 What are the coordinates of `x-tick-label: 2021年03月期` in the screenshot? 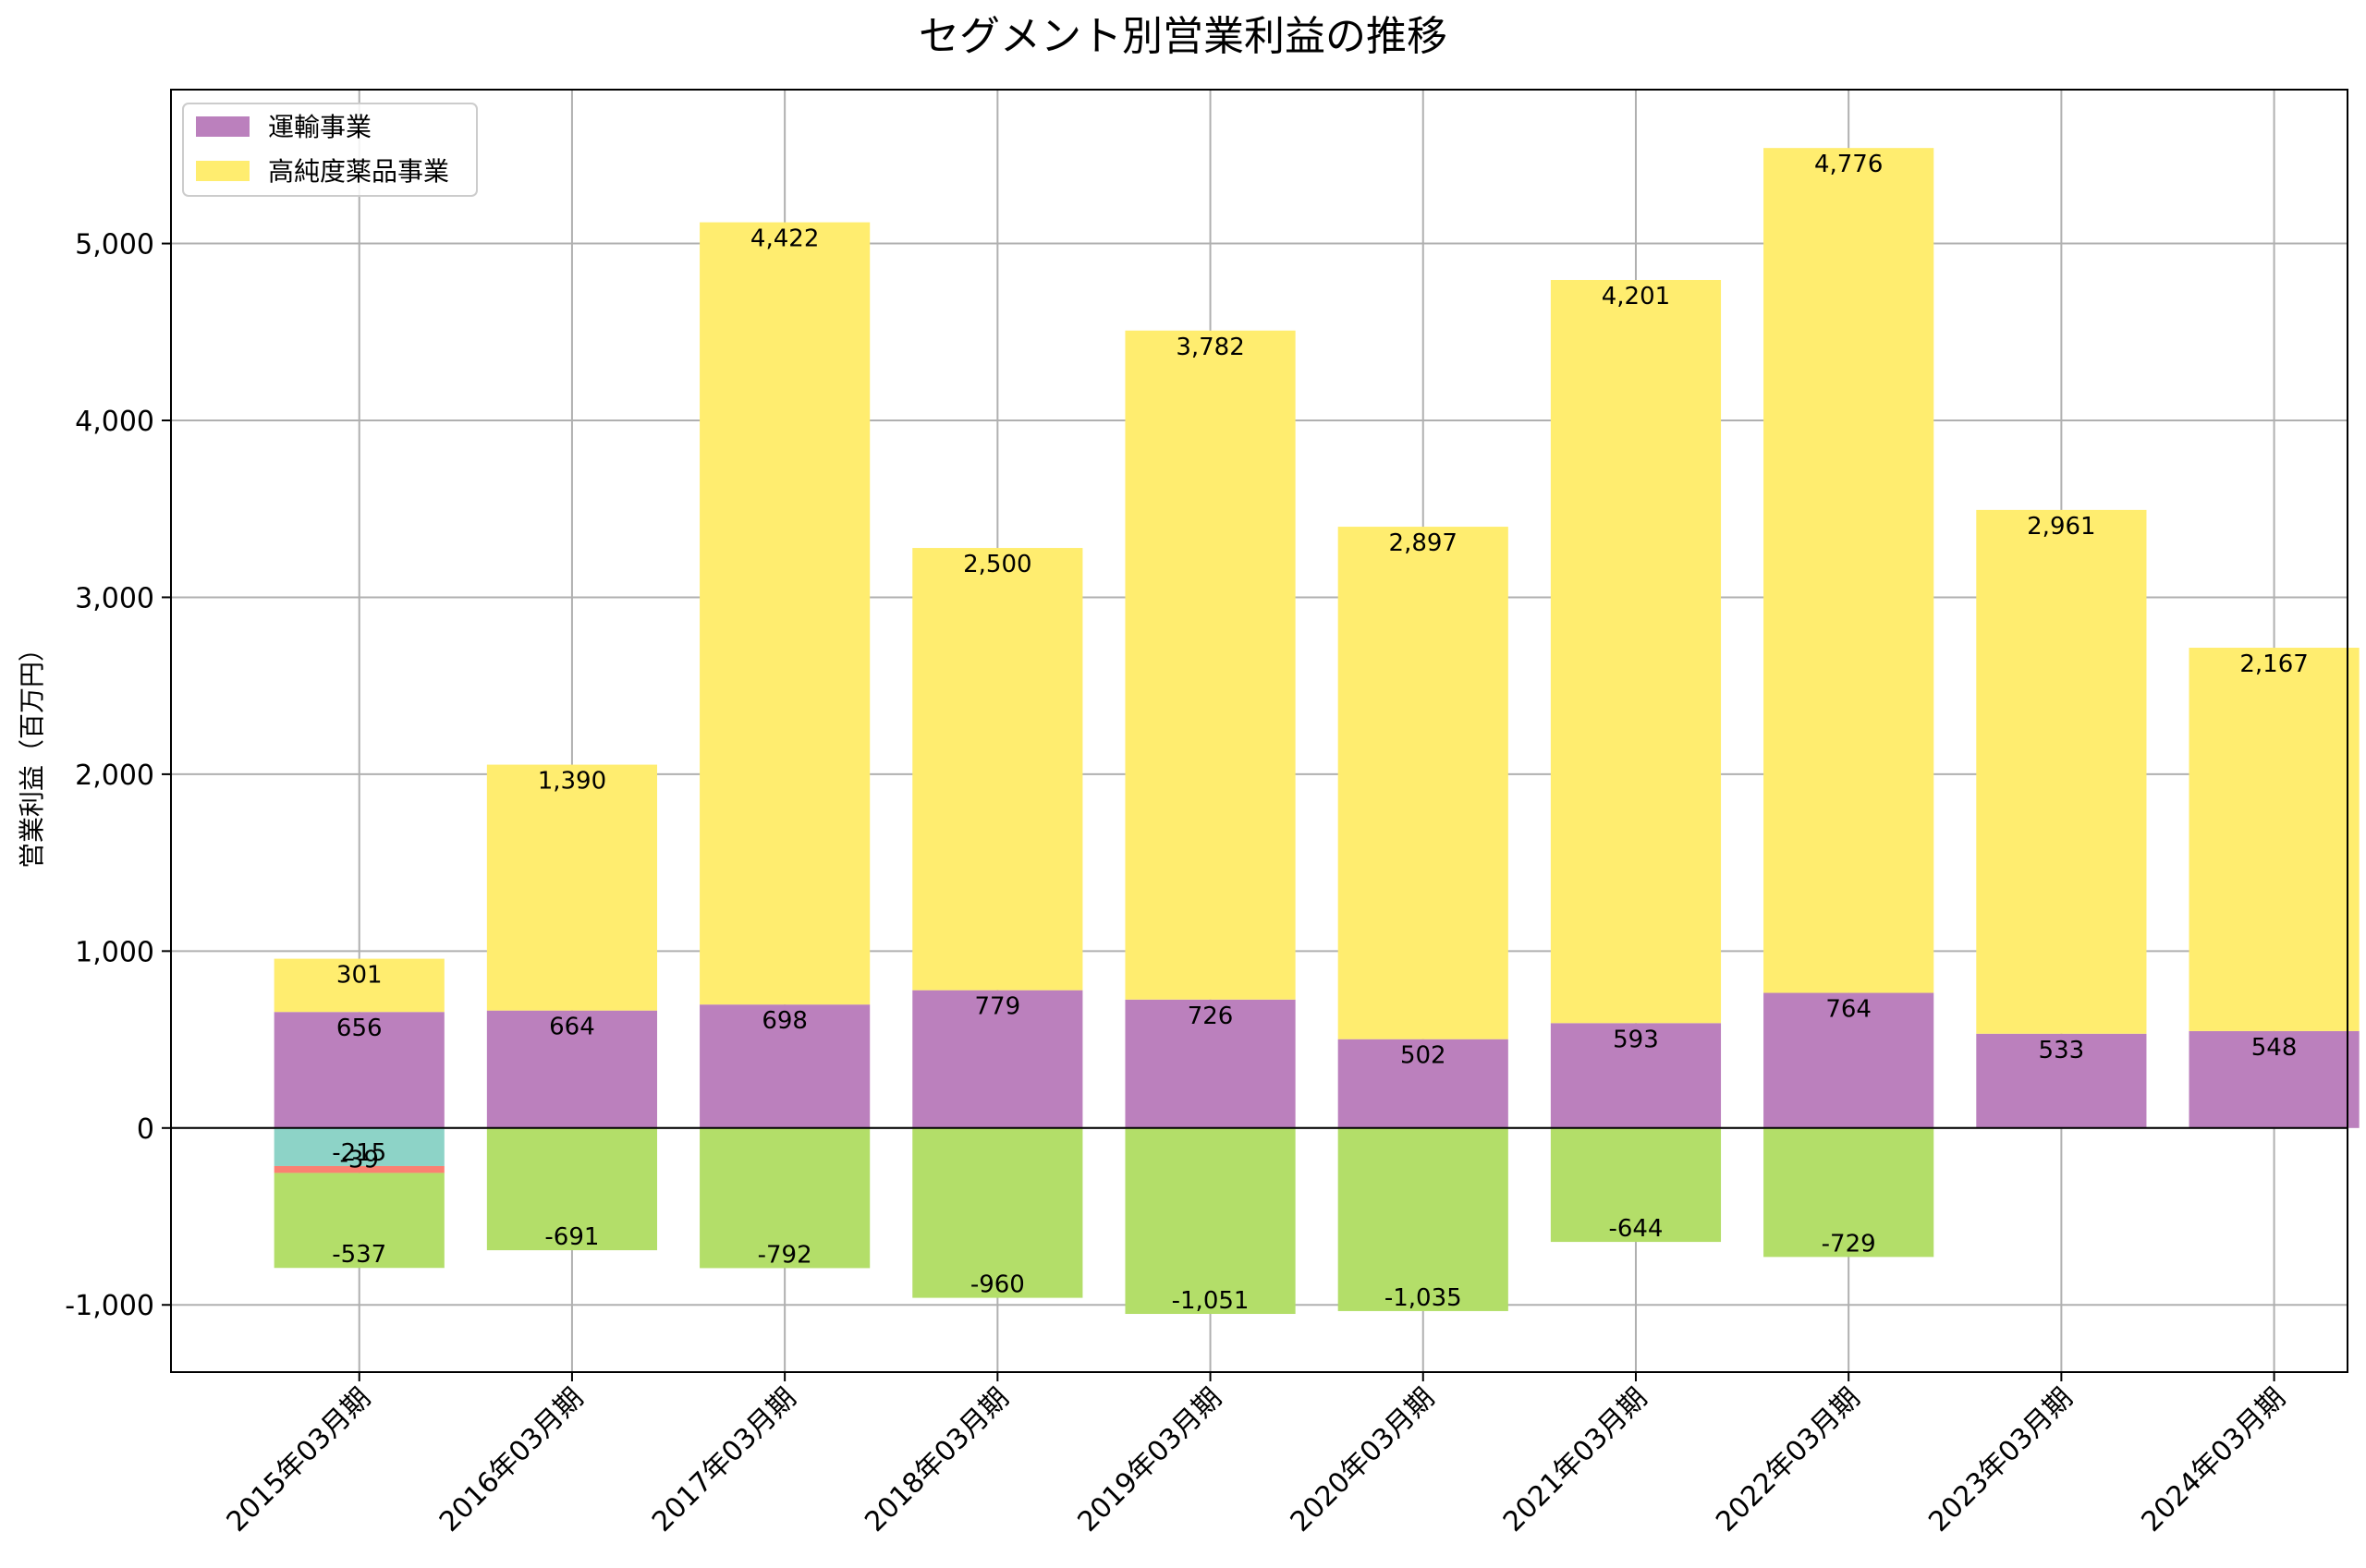 It's located at (1575, 1460).